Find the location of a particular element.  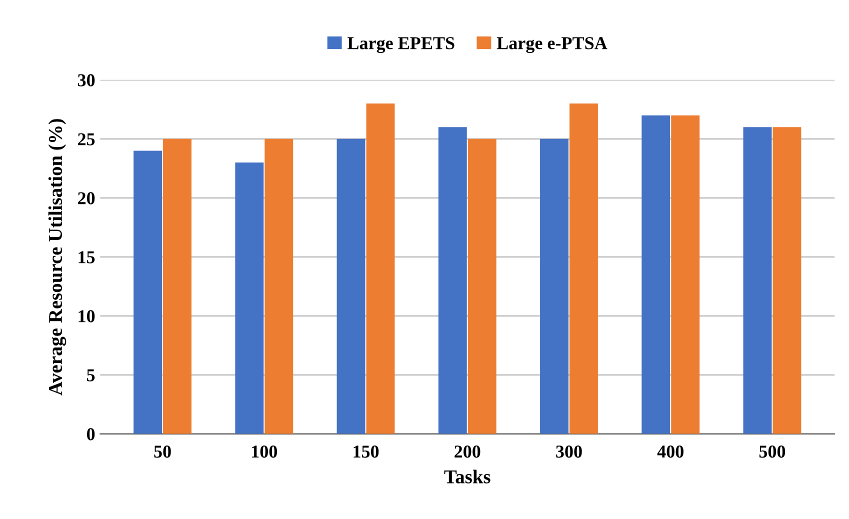

y-tick-label: 25 is located at coordinates (86, 139).